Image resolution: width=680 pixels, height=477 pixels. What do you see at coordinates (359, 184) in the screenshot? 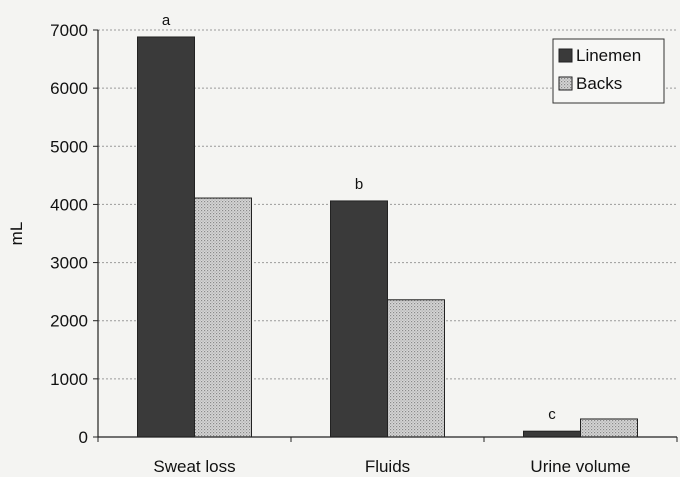
I see `annotation-label: b` at bounding box center [359, 184].